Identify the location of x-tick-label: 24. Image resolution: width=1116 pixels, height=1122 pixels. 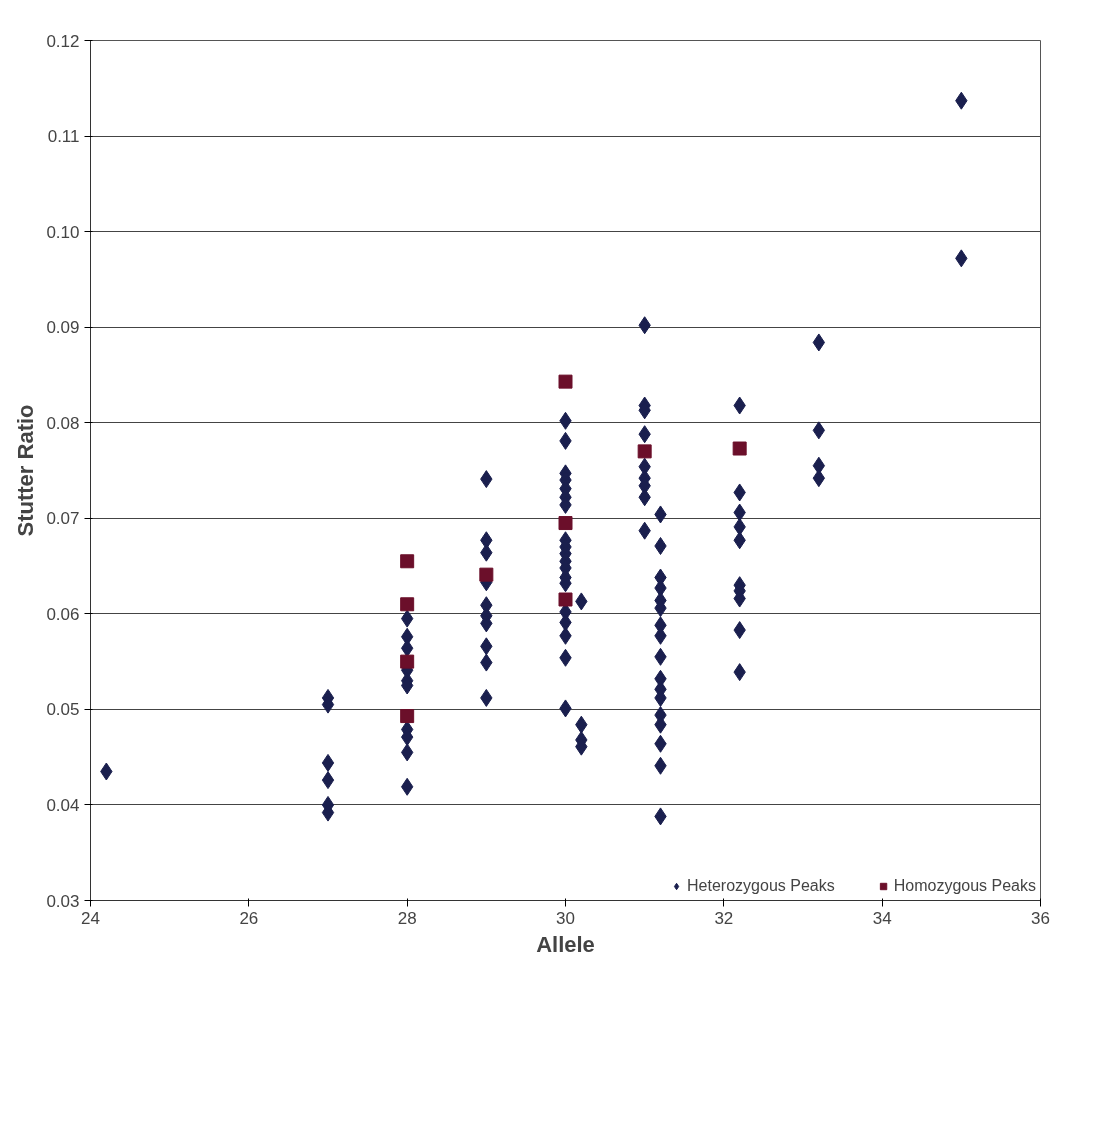
(90, 918).